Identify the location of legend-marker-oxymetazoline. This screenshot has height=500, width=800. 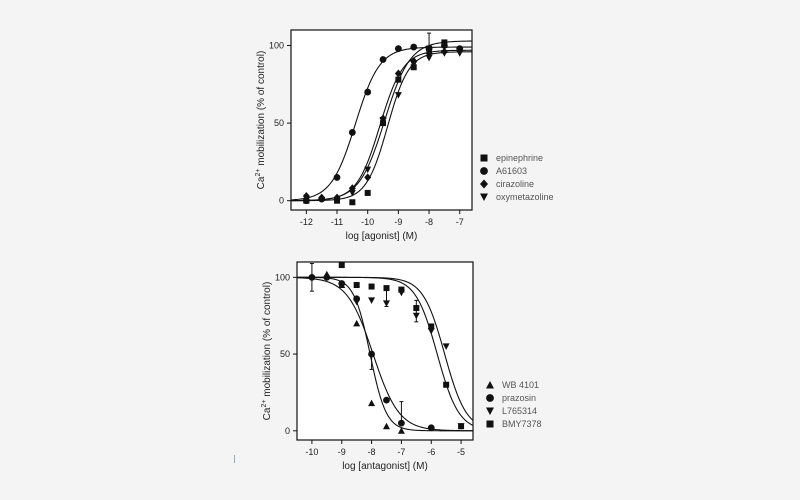
(484, 197).